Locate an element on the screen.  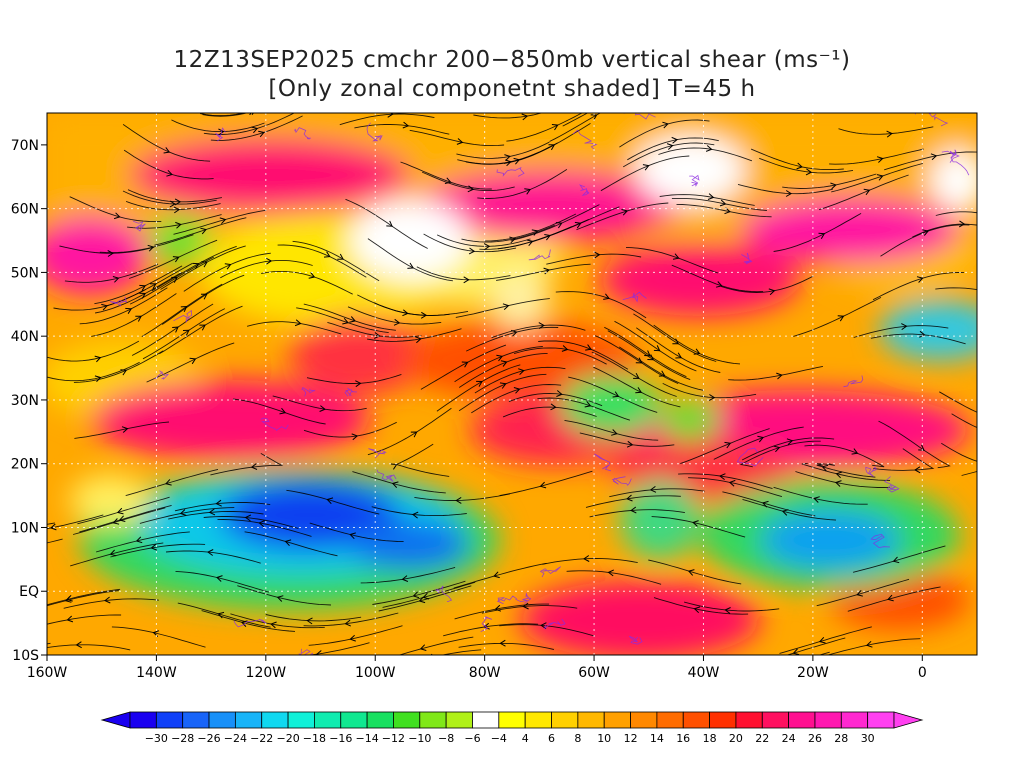
colorbar-label: −16 is located at coordinates (340, 738).